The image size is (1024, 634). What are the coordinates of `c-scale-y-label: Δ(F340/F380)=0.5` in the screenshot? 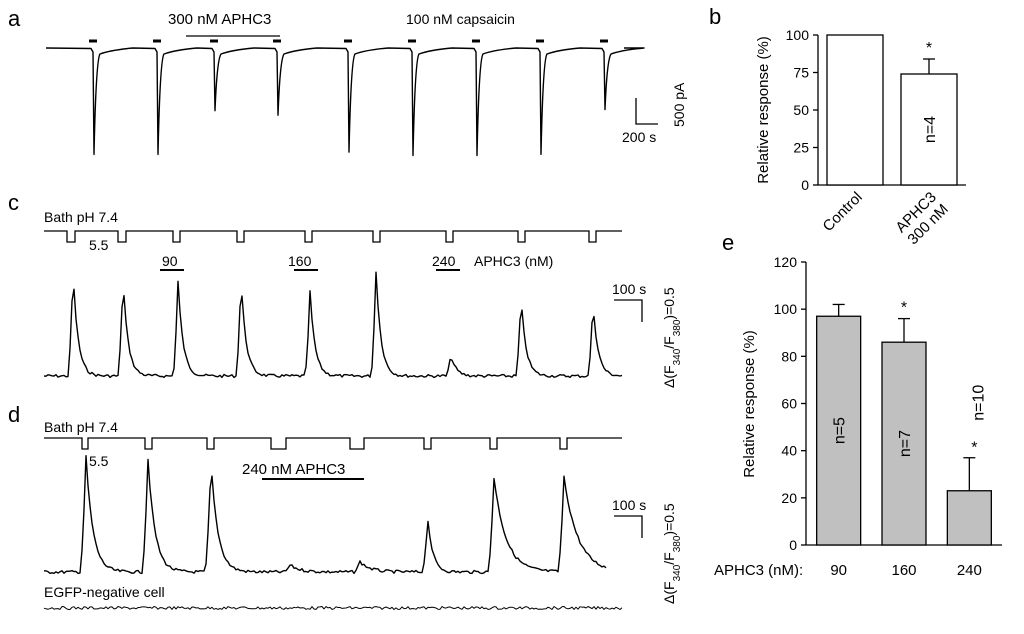 It's located at (672, 337).